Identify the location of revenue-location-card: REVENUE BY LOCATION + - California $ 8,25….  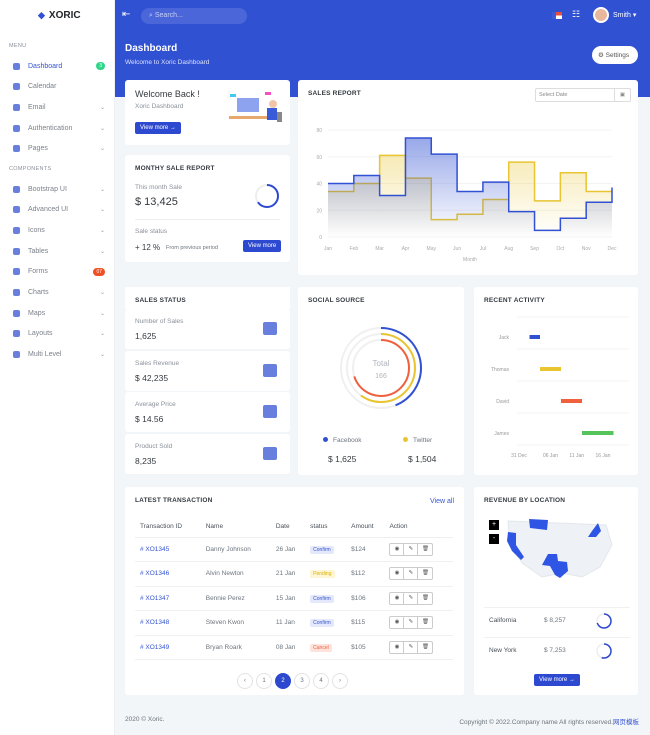
(556, 591).